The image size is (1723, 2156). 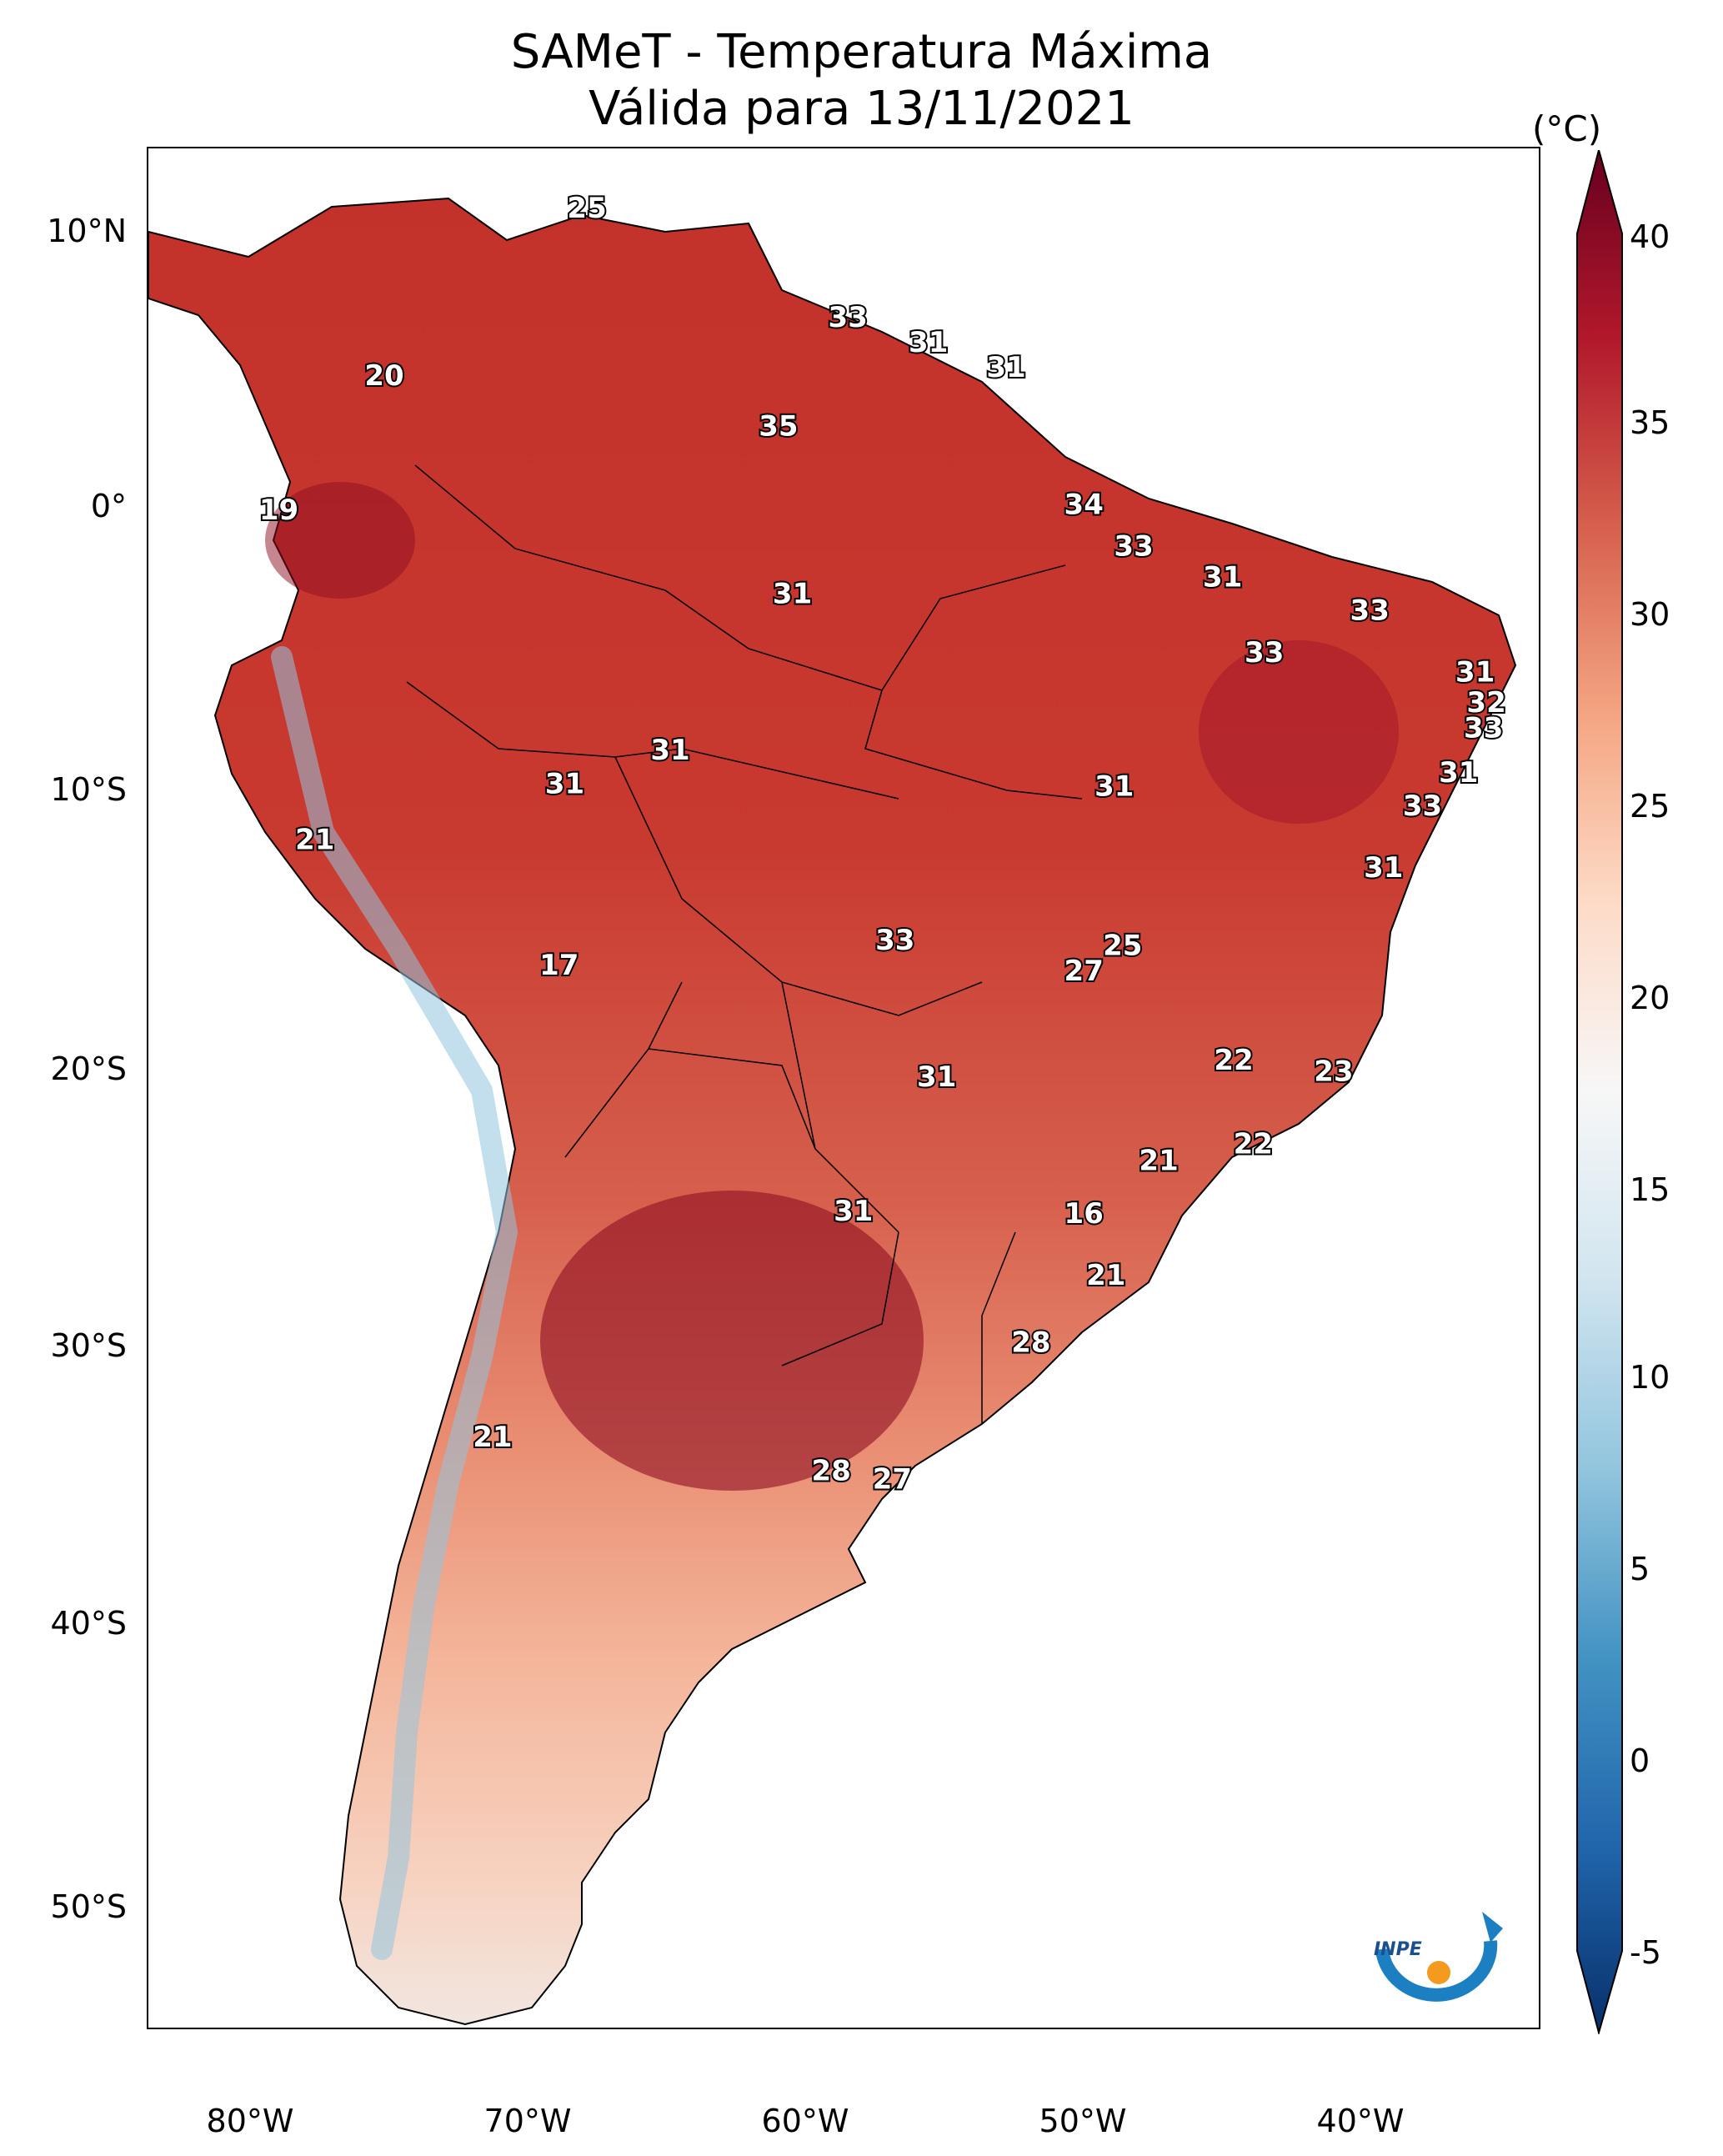 What do you see at coordinates (1567, 128) in the screenshot?
I see `colorbar-unit: (°C)` at bounding box center [1567, 128].